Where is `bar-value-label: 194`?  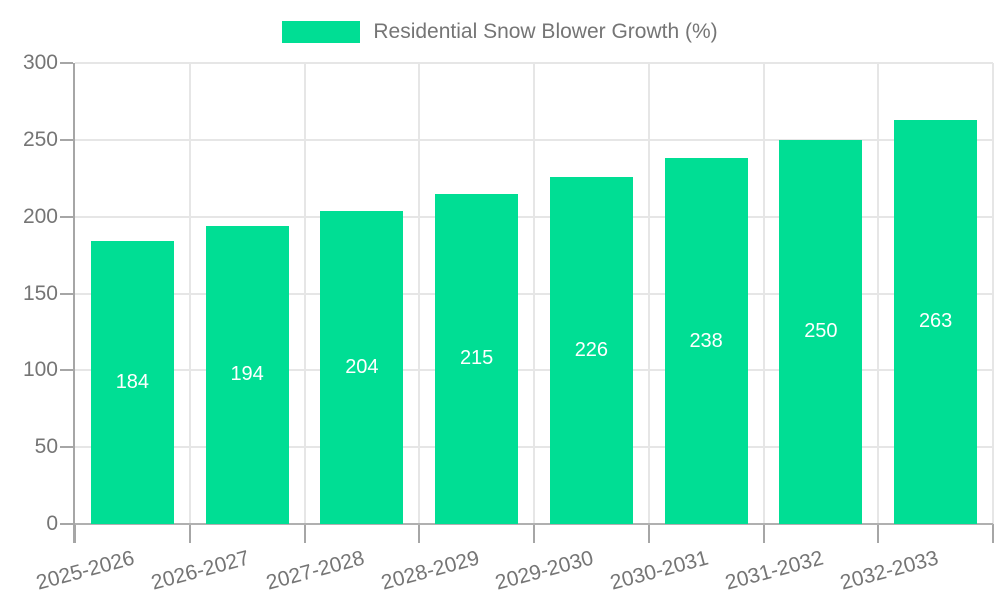 bar-value-label: 194 is located at coordinates (247, 374).